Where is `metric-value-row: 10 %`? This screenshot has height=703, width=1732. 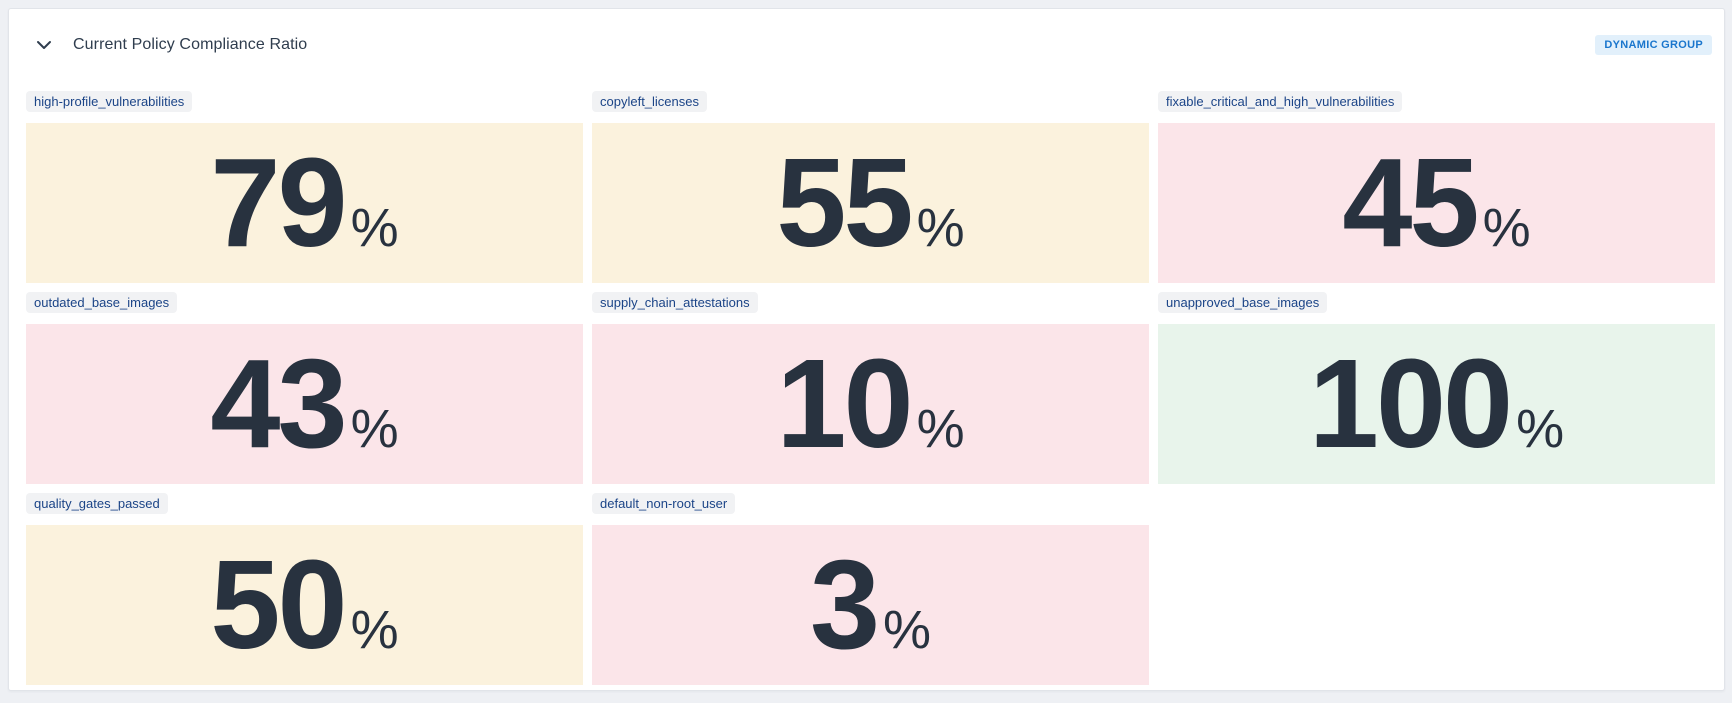
metric-value-row: 10 % is located at coordinates (870, 403).